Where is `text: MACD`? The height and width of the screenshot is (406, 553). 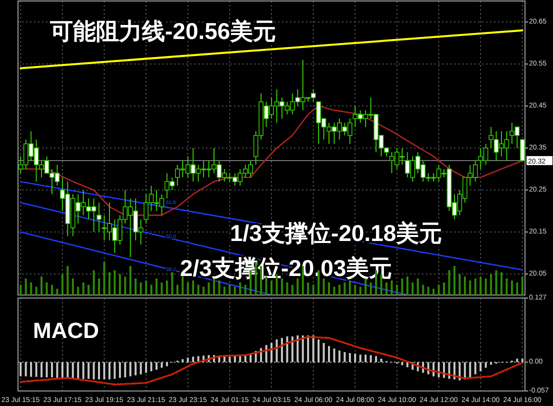
text: MACD is located at coordinates (66, 330).